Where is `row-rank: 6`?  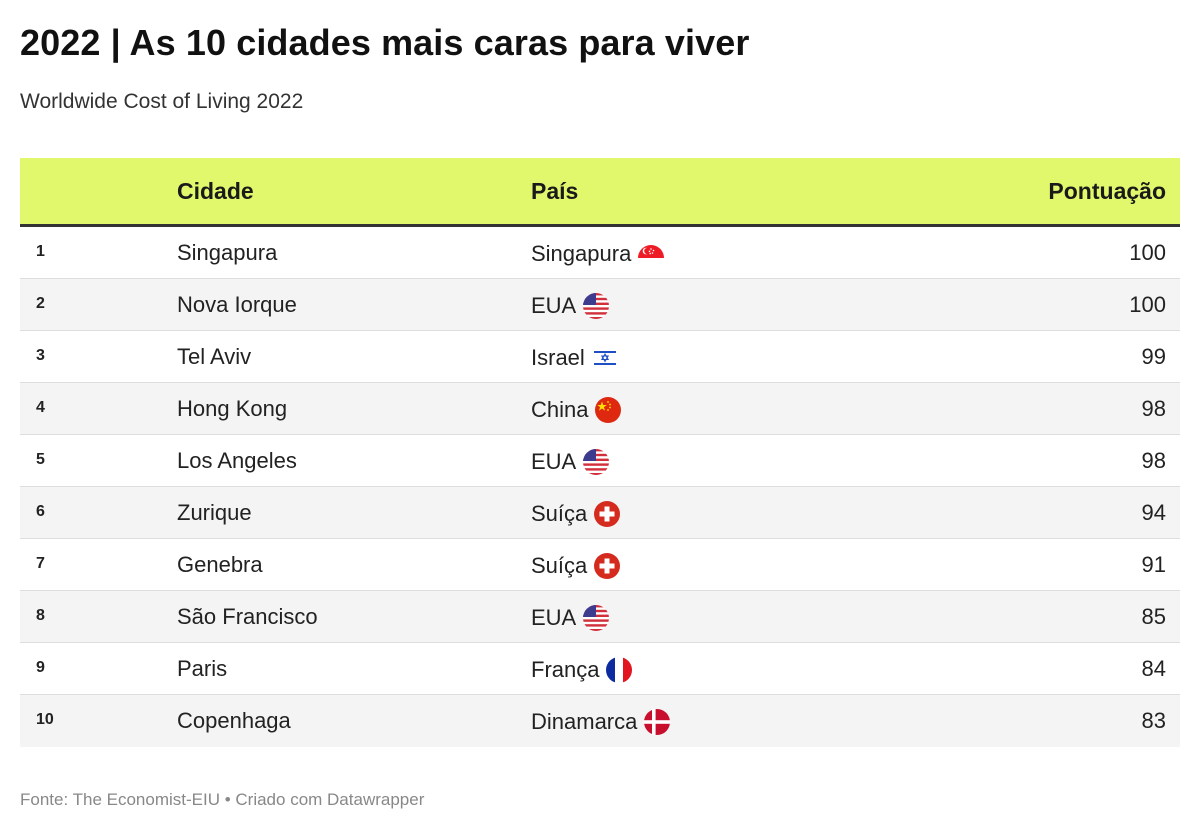
row-rank: 6 is located at coordinates (40, 511).